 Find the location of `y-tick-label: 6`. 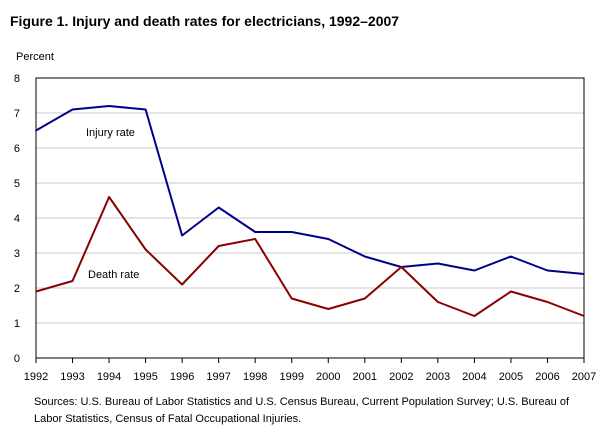

y-tick-label: 6 is located at coordinates (17, 149).